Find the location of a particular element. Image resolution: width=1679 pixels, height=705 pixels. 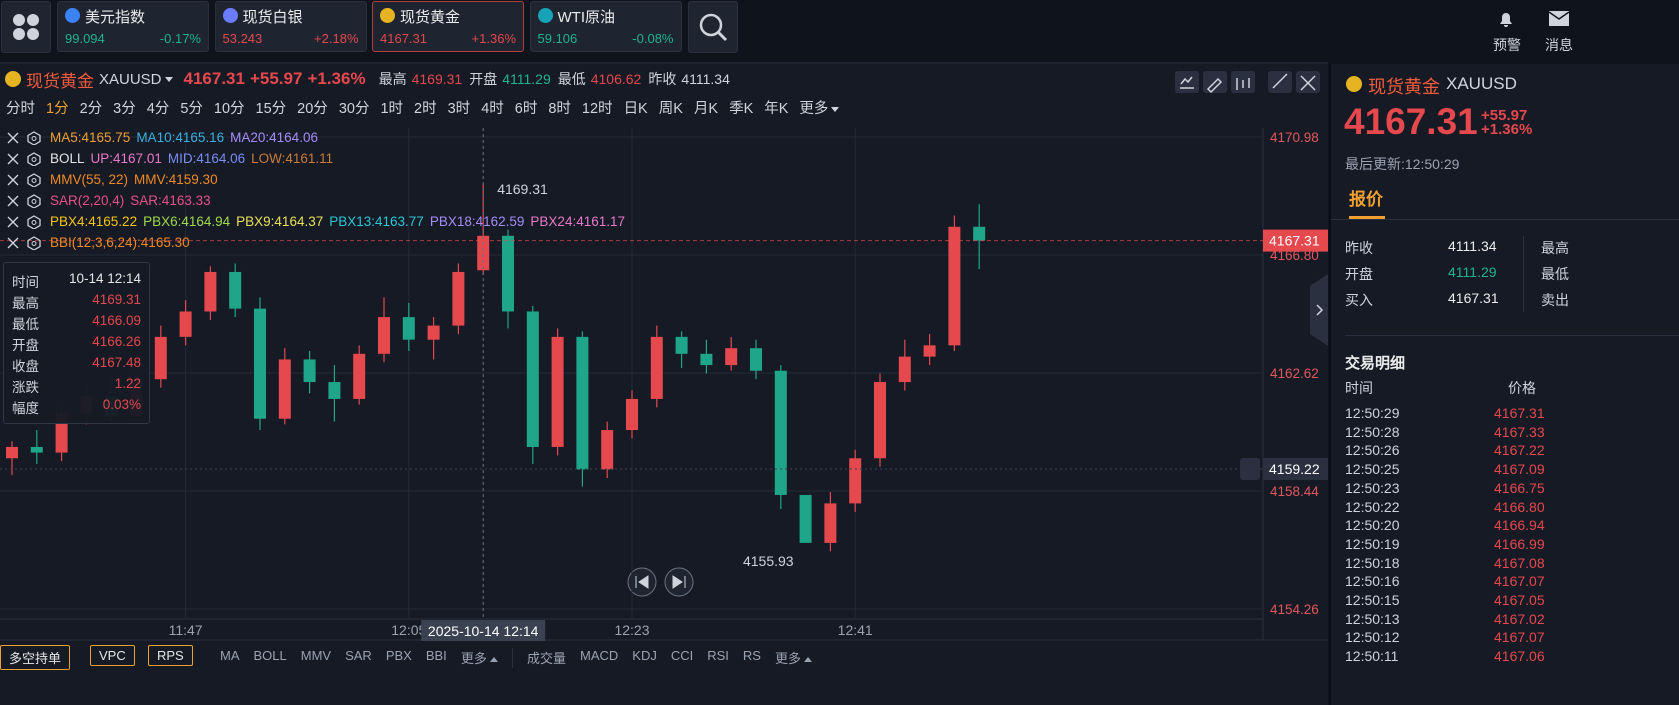

apps-button is located at coordinates (26, 27).